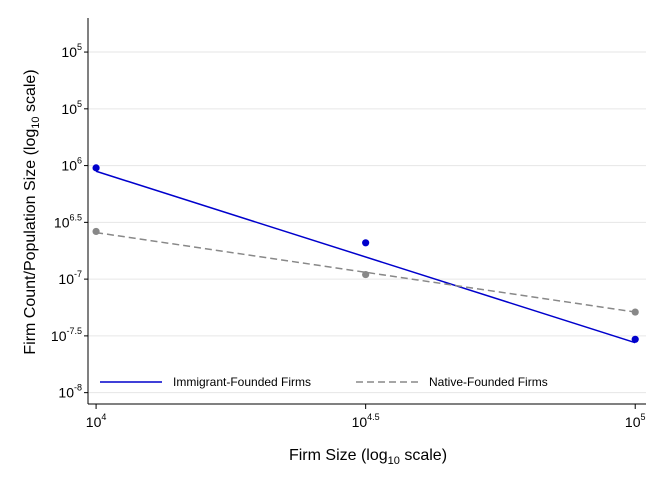 This screenshot has height=483, width=664. I want to click on x-axis-title: Firm Size (log10 scale), so click(368, 457).